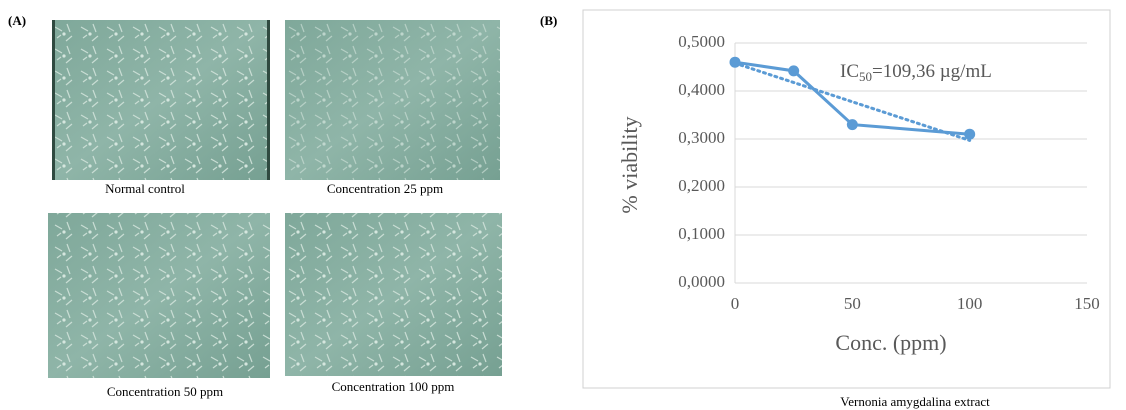  I want to click on annotation: IC50=109,36 µg/mL, so click(916, 72).